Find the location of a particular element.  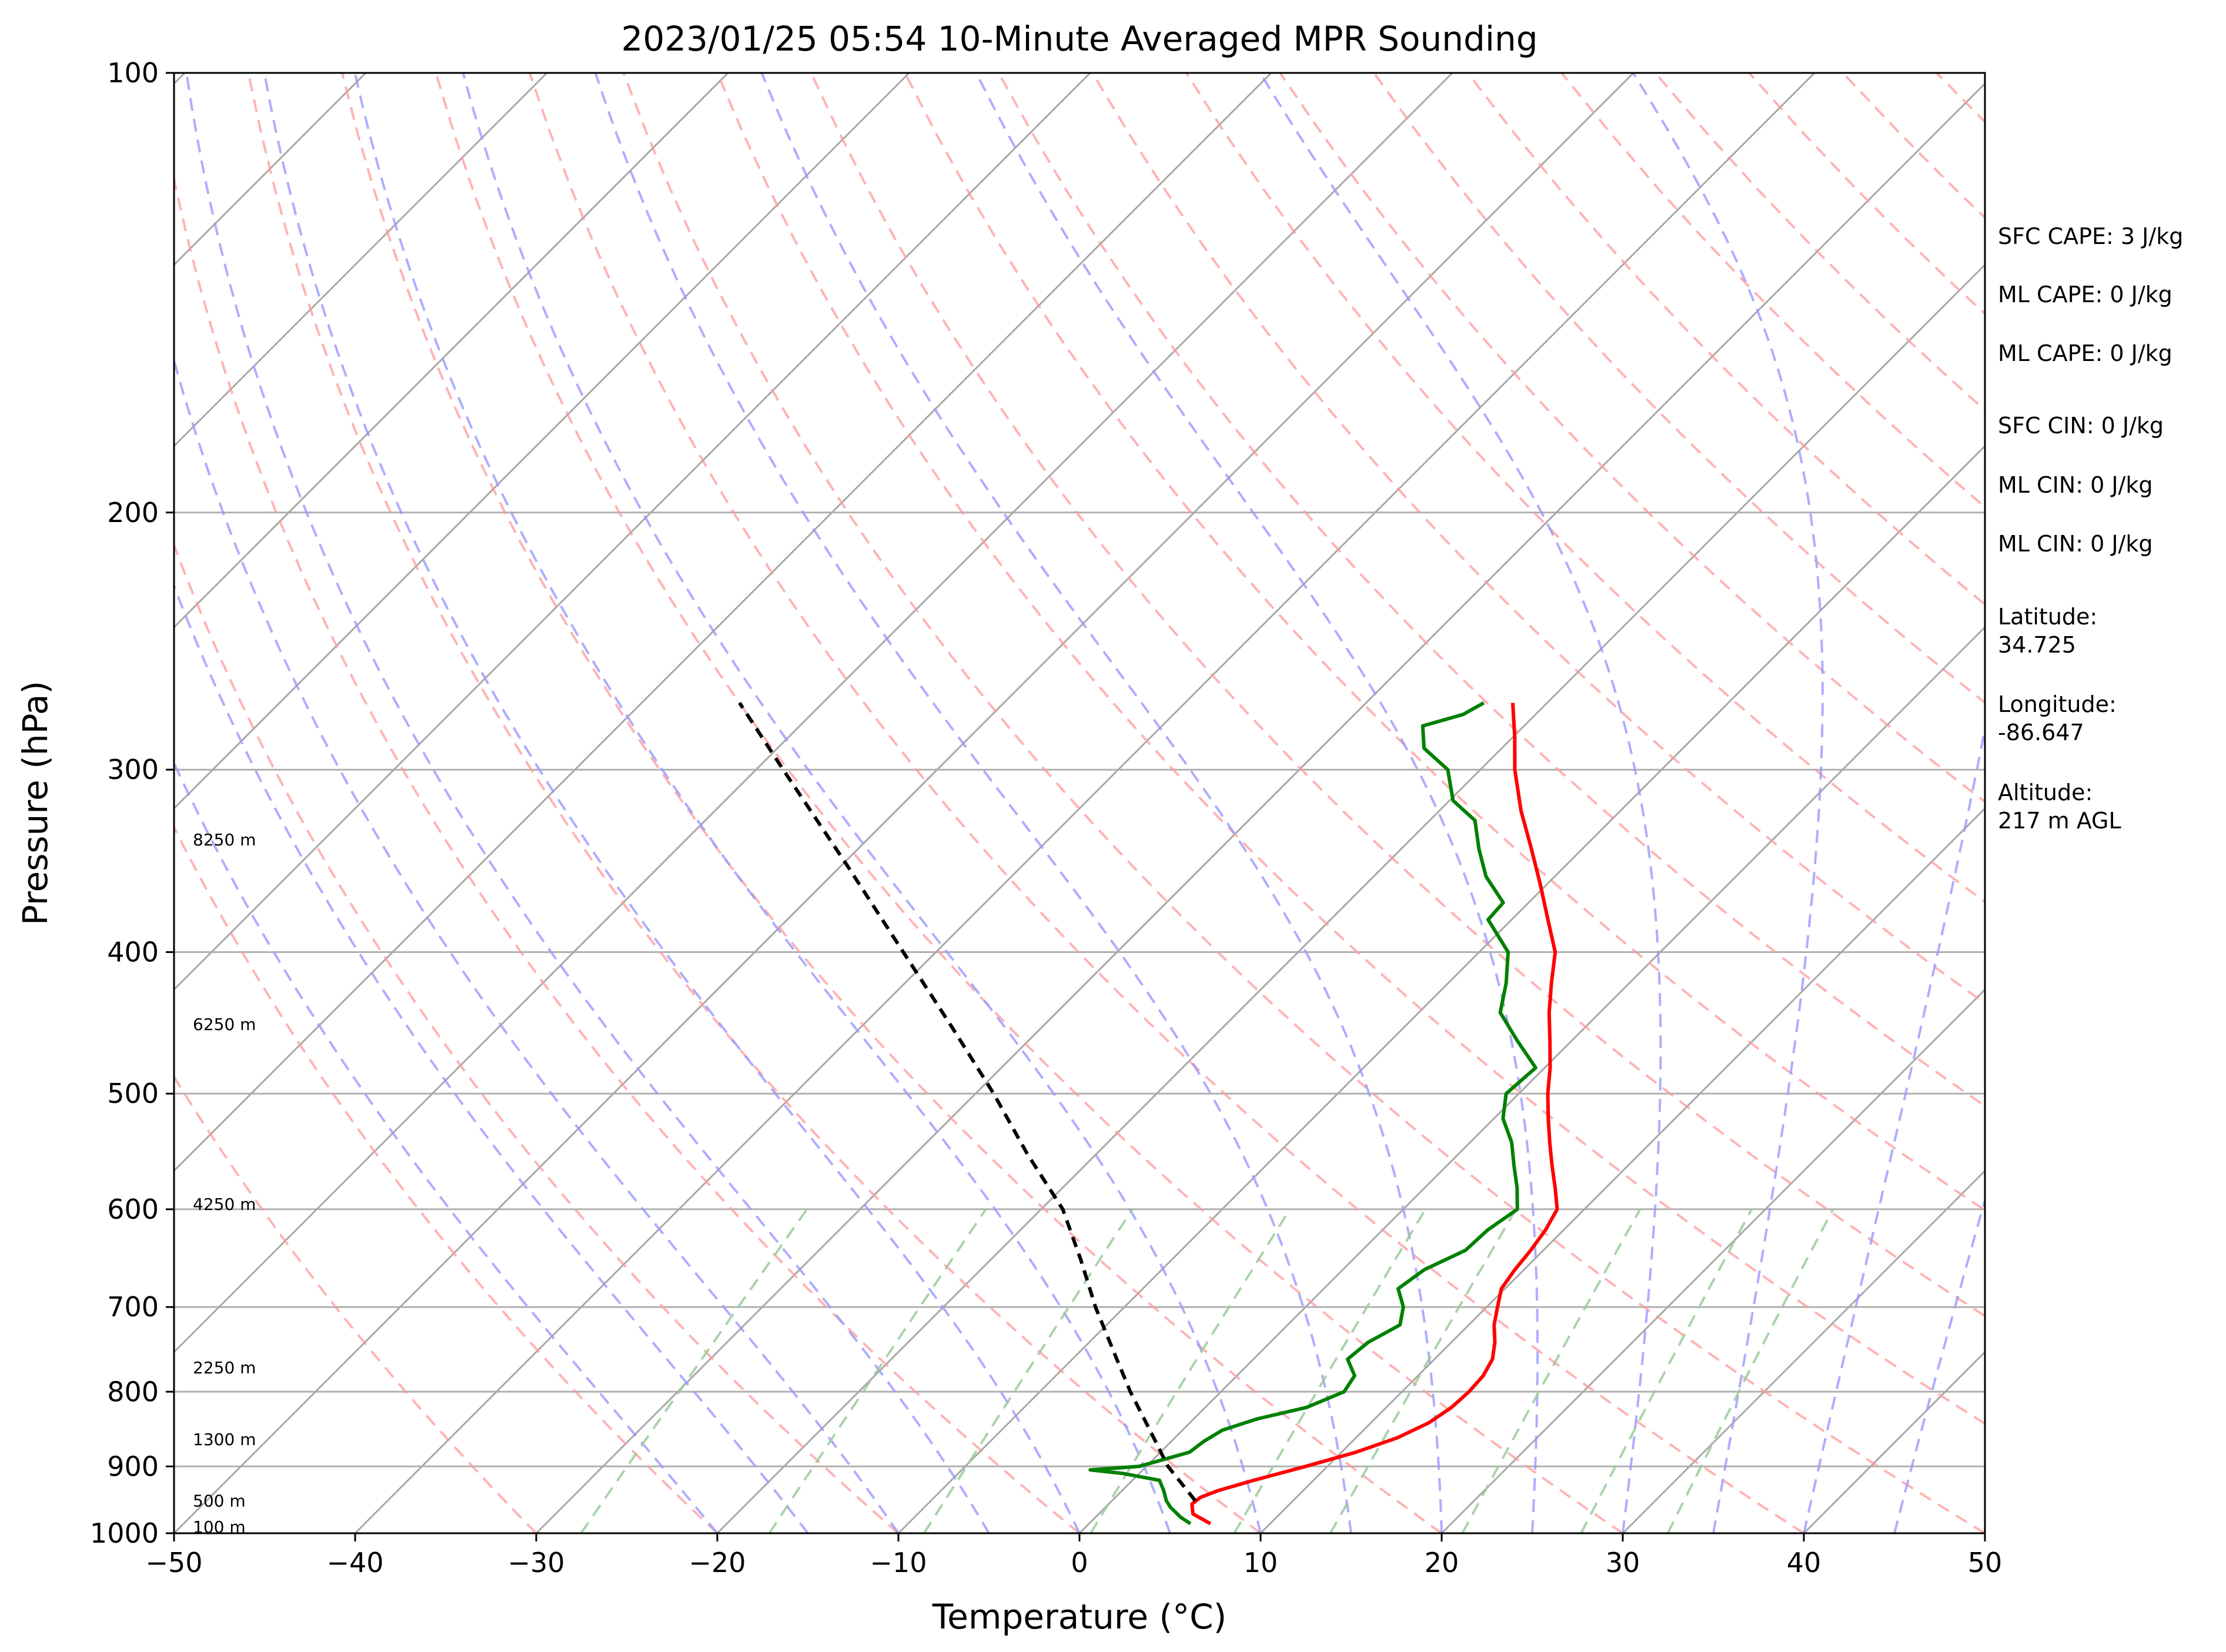

x-tick-label: −40 is located at coordinates (354, 1563).